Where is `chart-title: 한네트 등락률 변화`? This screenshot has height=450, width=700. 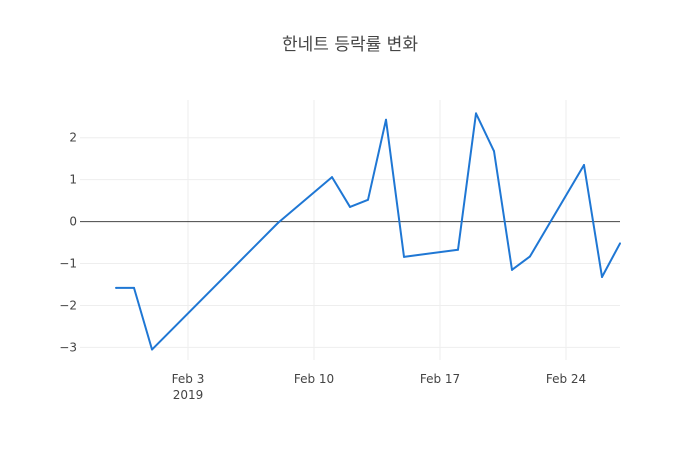
chart-title: 한네트 등락률 변화 is located at coordinates (350, 45).